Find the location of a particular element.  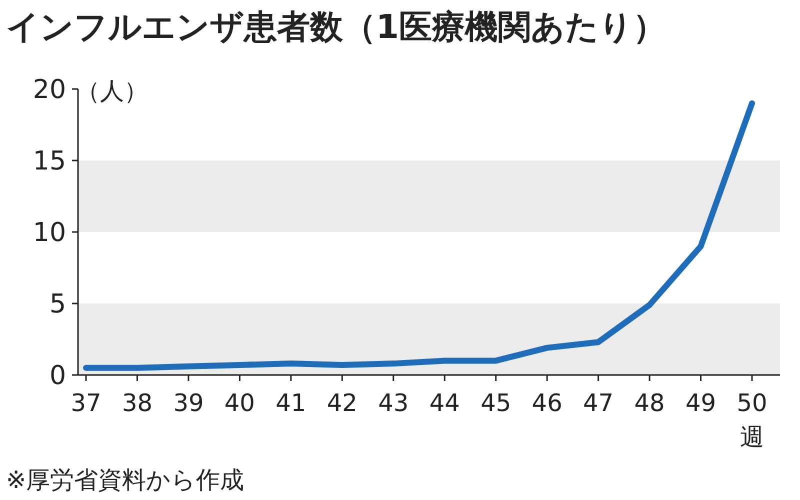

y-tick-label: 20 is located at coordinates (49, 90).